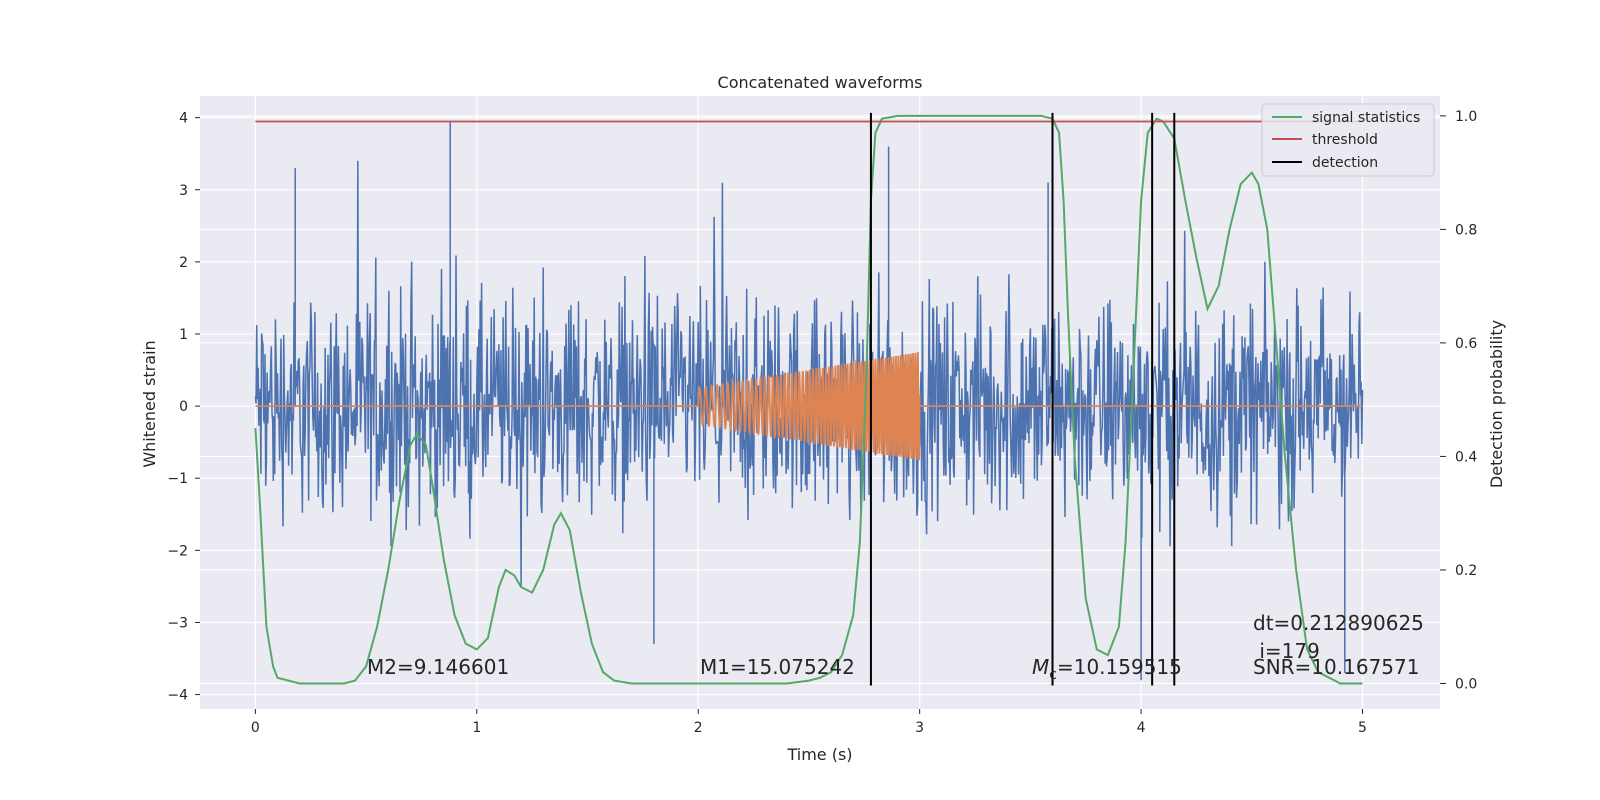  Describe the element at coordinates (1496, 404) in the screenshot. I see `y-axis-label-right: Detection probability` at that location.